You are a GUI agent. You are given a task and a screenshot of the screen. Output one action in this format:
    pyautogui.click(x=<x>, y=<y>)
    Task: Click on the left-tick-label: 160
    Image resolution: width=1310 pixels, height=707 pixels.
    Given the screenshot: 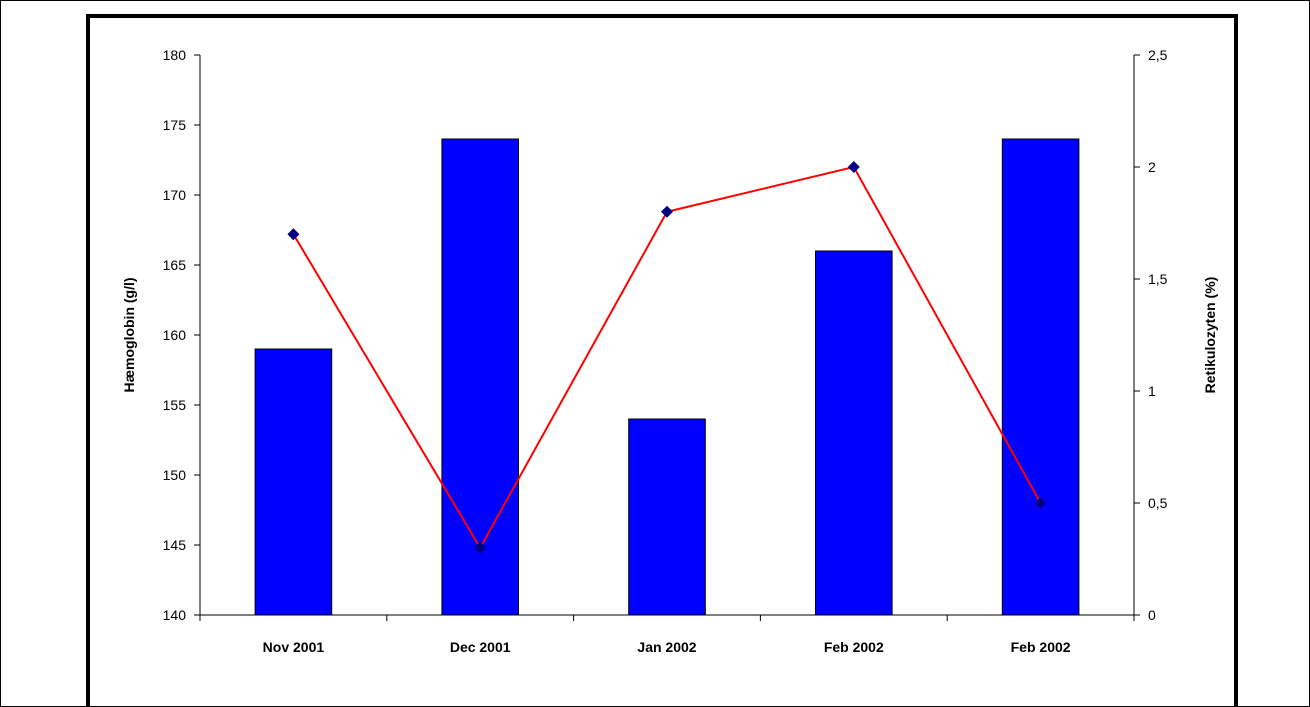 What is the action you would take?
    pyautogui.click(x=175, y=335)
    